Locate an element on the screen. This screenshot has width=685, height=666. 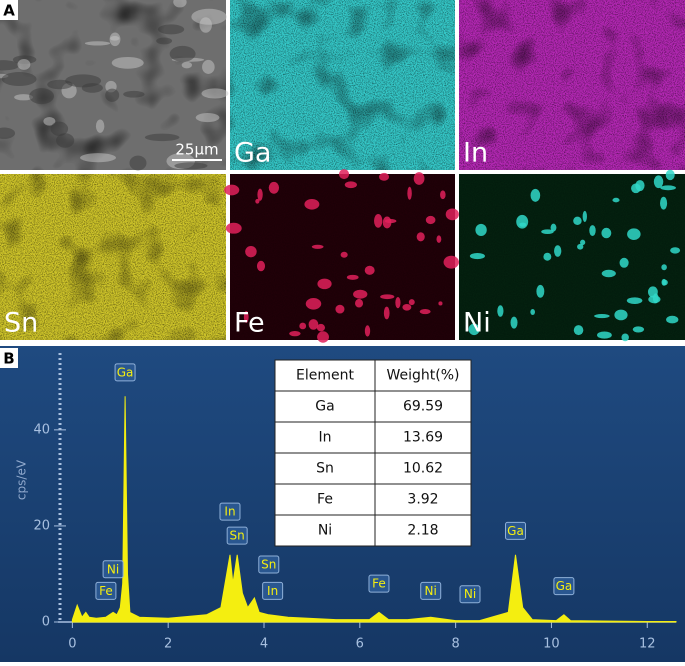
x-tick-label: 10 is located at coordinates (551, 644).